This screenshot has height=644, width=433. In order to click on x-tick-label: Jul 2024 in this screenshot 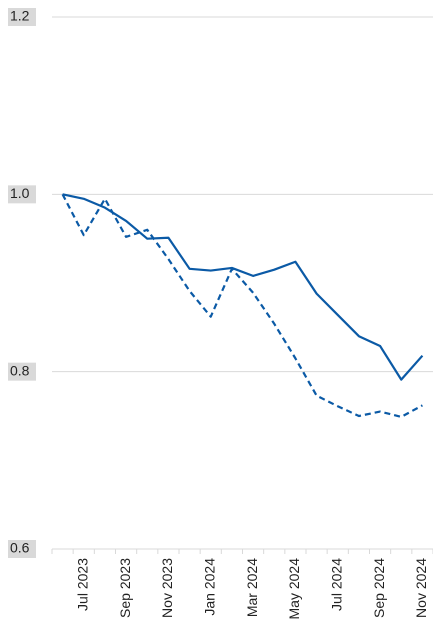, I will do `click(336, 584)`.